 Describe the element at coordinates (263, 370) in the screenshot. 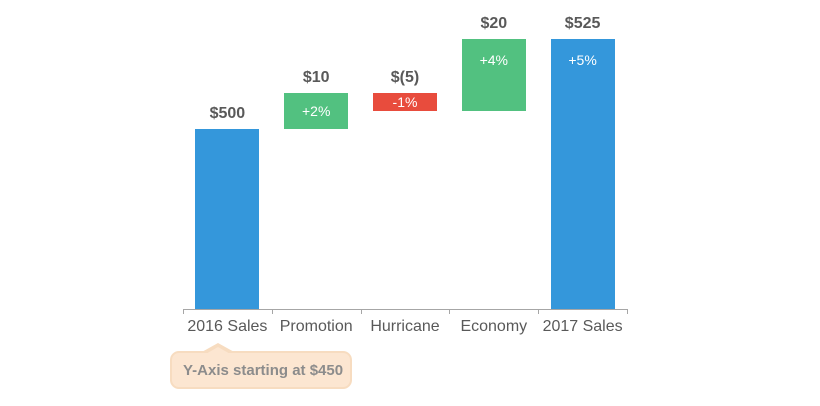

I see `callout-text: Y-Axis starting at $450` at that location.